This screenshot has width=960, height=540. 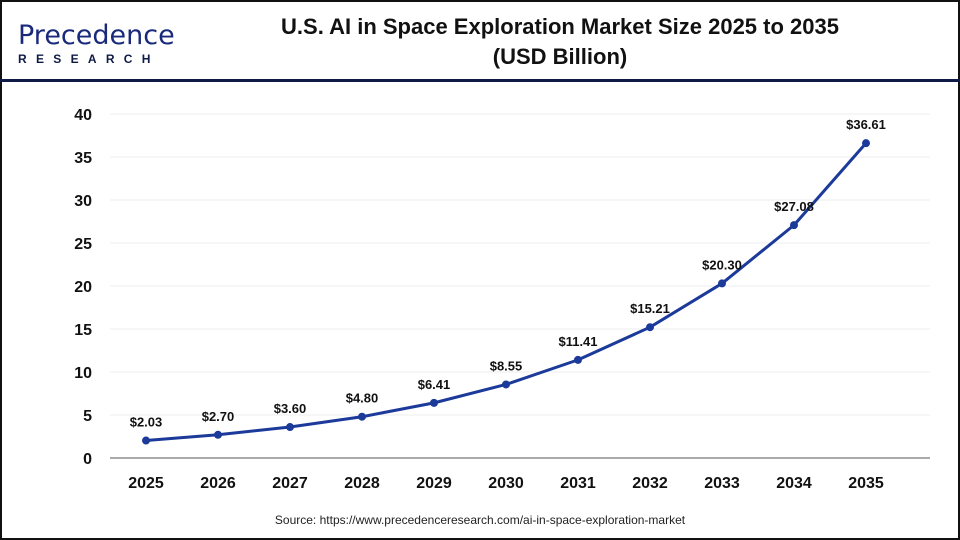 What do you see at coordinates (506, 365) in the screenshot?
I see `data-label: $8.55` at bounding box center [506, 365].